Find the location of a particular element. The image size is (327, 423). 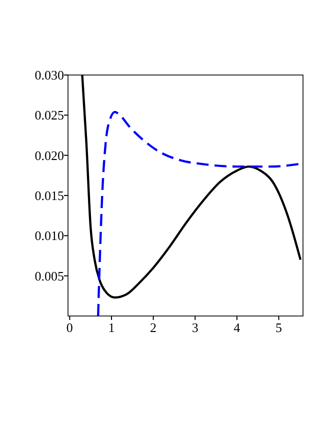

y-tick-label: 0.025 is located at coordinates (49, 115).